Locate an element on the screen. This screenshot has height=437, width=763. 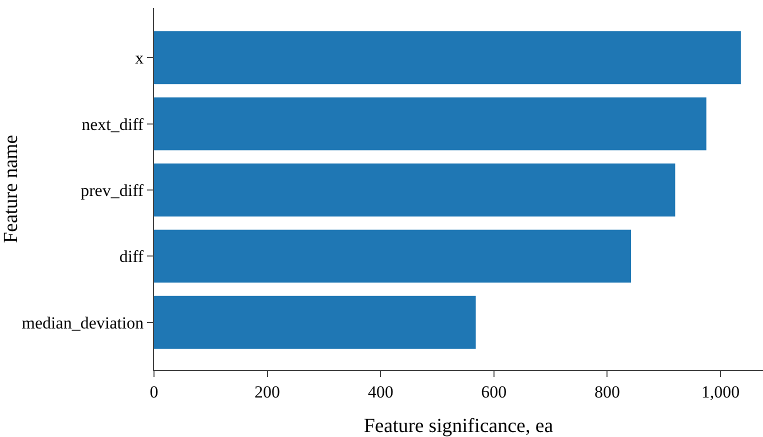
y-tick-label: median_deviation is located at coordinates (83, 322).